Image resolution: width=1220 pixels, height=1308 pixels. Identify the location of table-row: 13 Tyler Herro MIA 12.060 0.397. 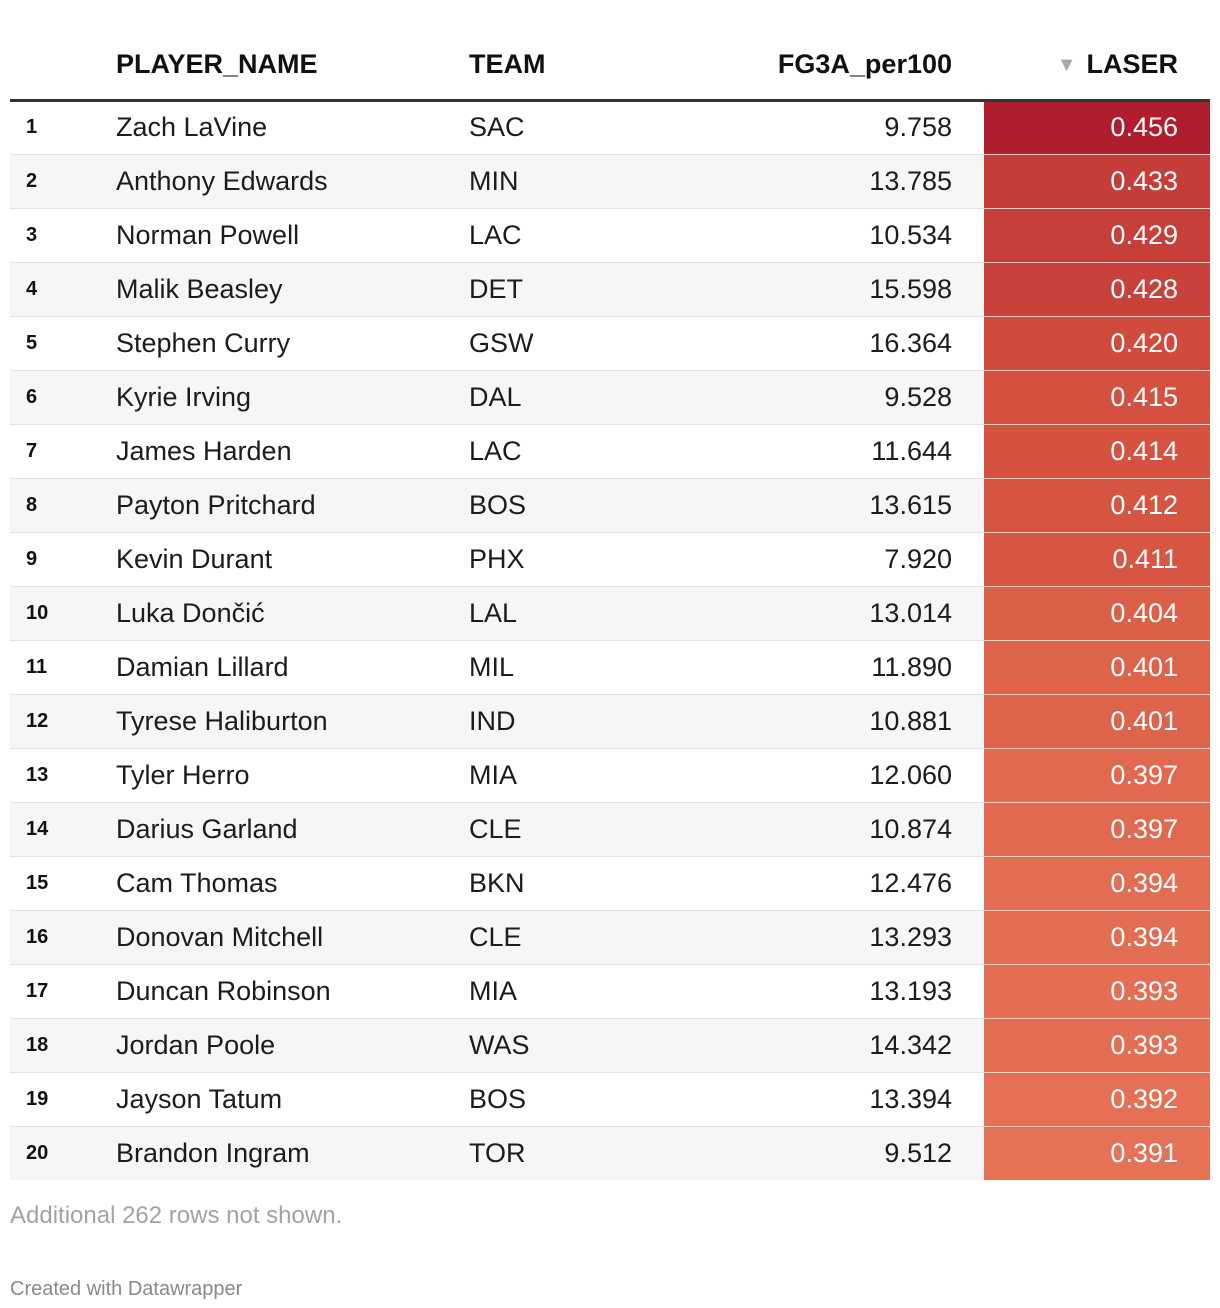
(610, 775).